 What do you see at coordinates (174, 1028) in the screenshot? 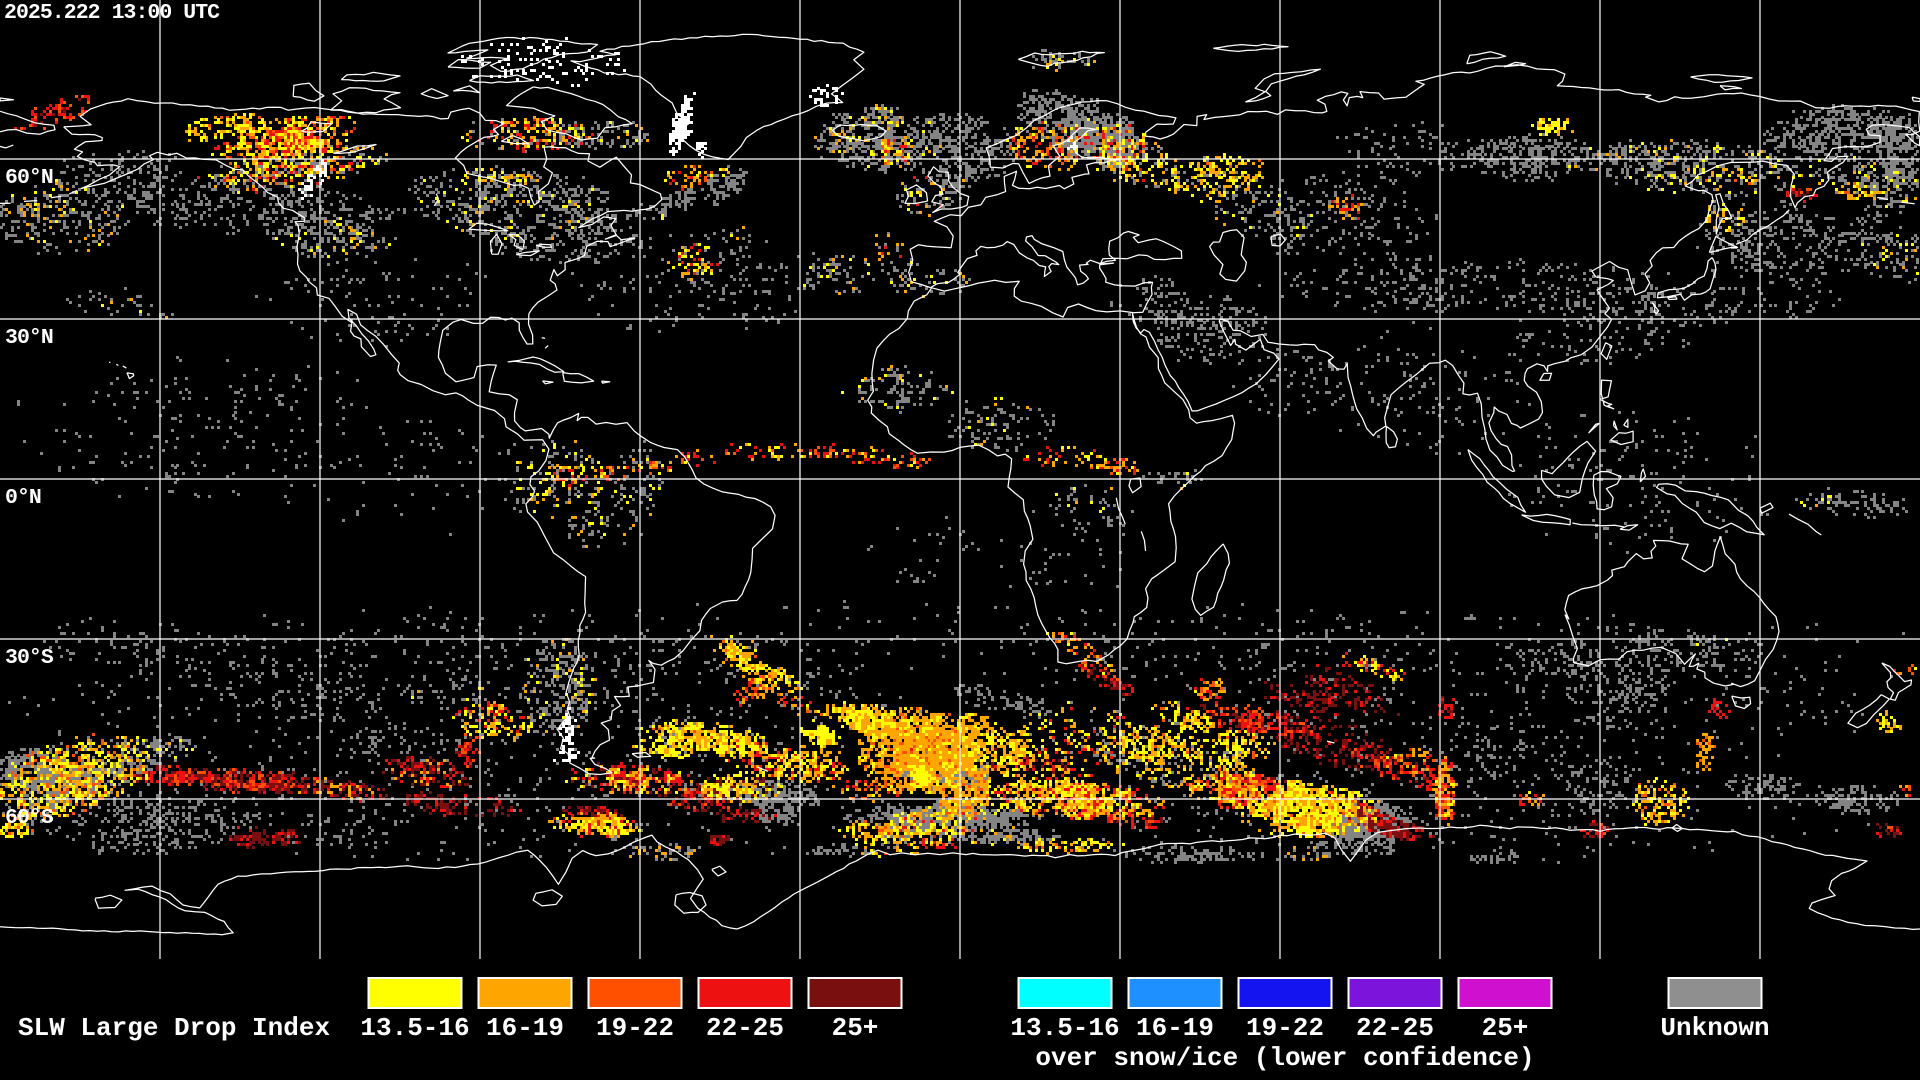
I see `svg-text: SLW Large Drop Index` at bounding box center [174, 1028].